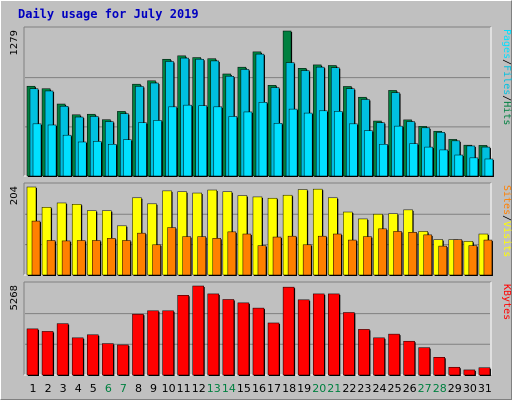 The width and height of the screenshot is (512, 400). What do you see at coordinates (506, 62) in the screenshot?
I see `legend-entry-0-1: /` at bounding box center [506, 62].